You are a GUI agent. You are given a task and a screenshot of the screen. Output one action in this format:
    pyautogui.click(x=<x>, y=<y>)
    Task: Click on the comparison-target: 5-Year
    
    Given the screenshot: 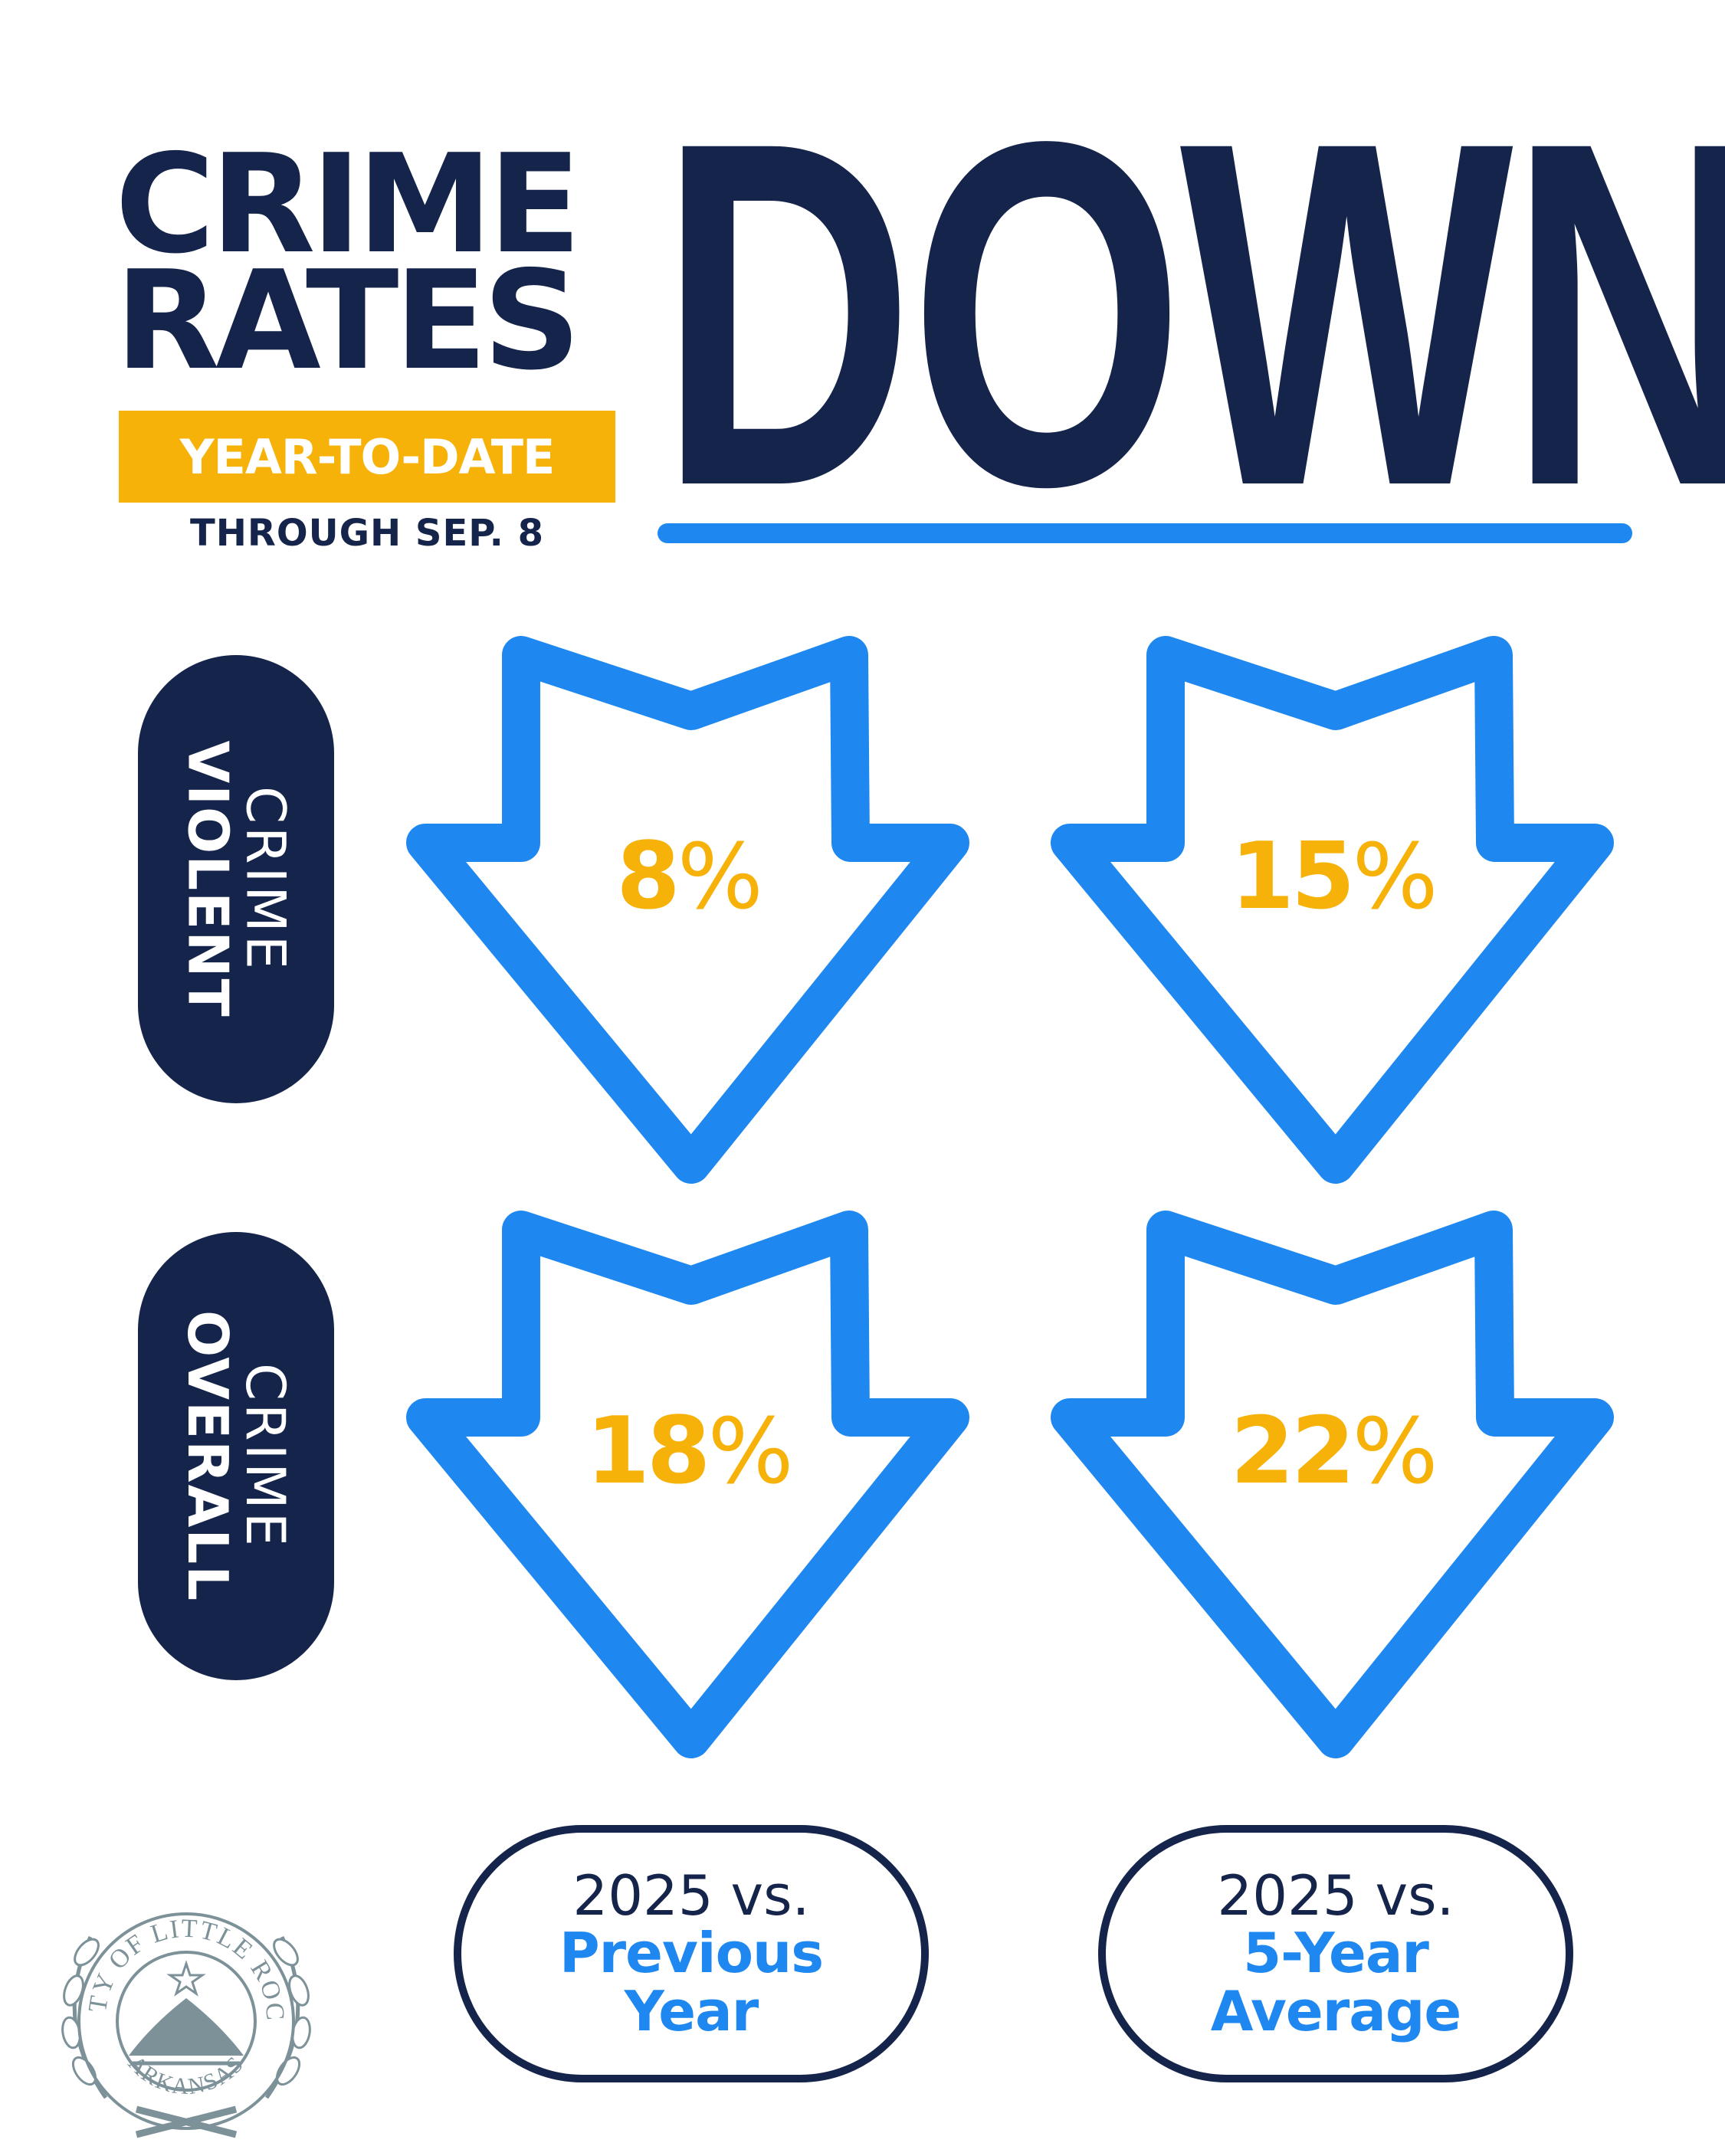 What is the action you would take?
    pyautogui.click(x=1336, y=1953)
    